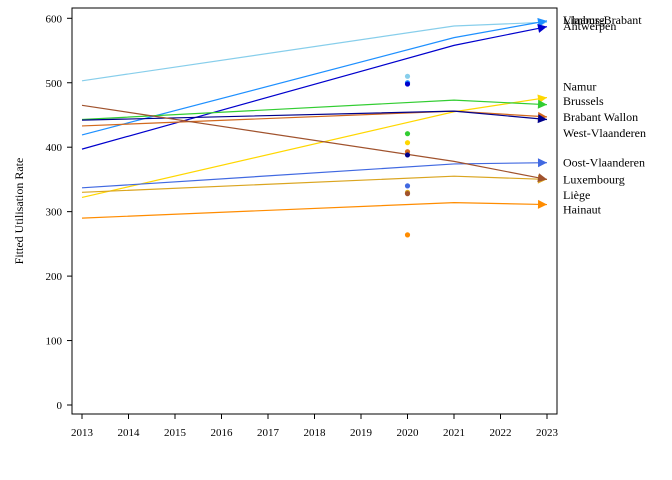 The image size is (672, 480). I want to click on series-label: Antwerpen, so click(589, 26).